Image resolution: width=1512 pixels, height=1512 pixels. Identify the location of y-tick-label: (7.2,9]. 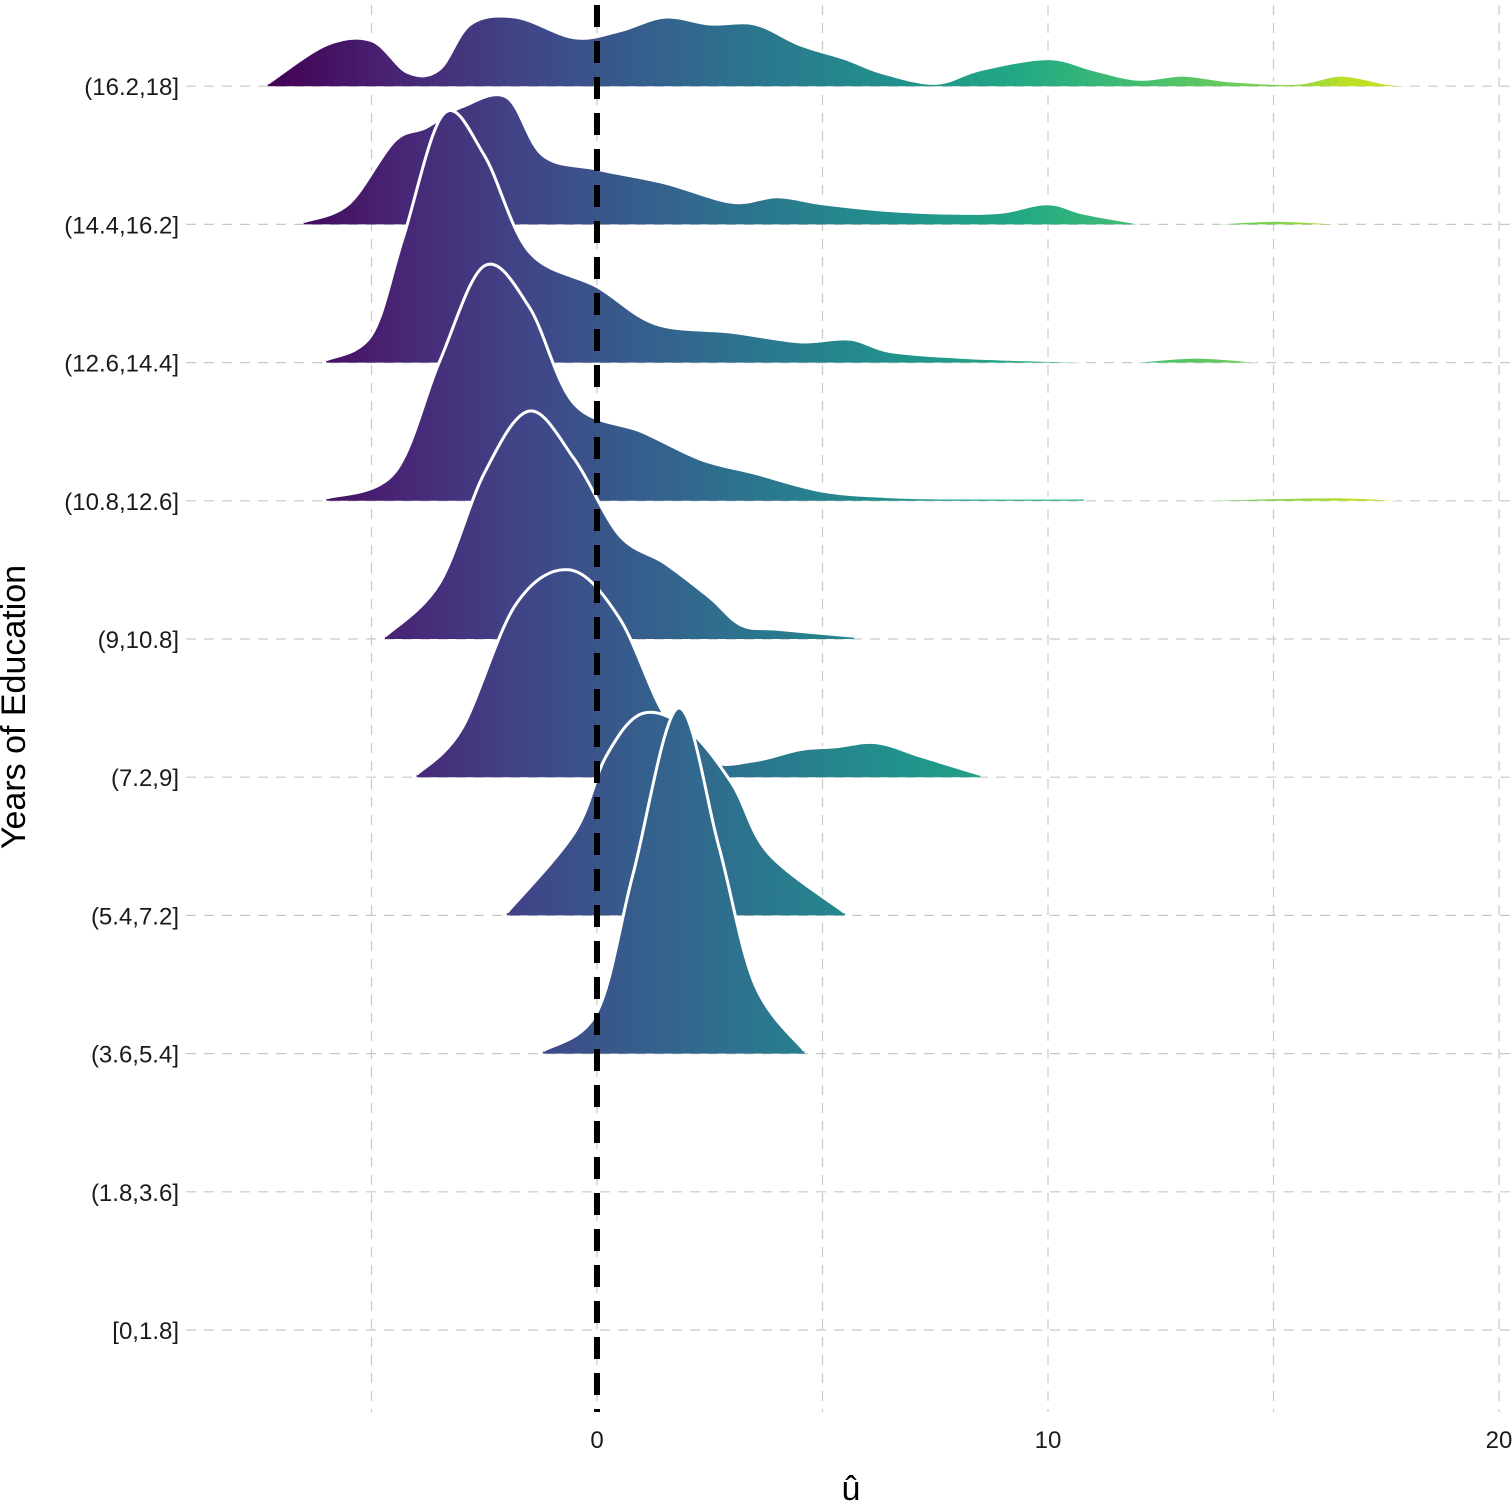
(145, 778).